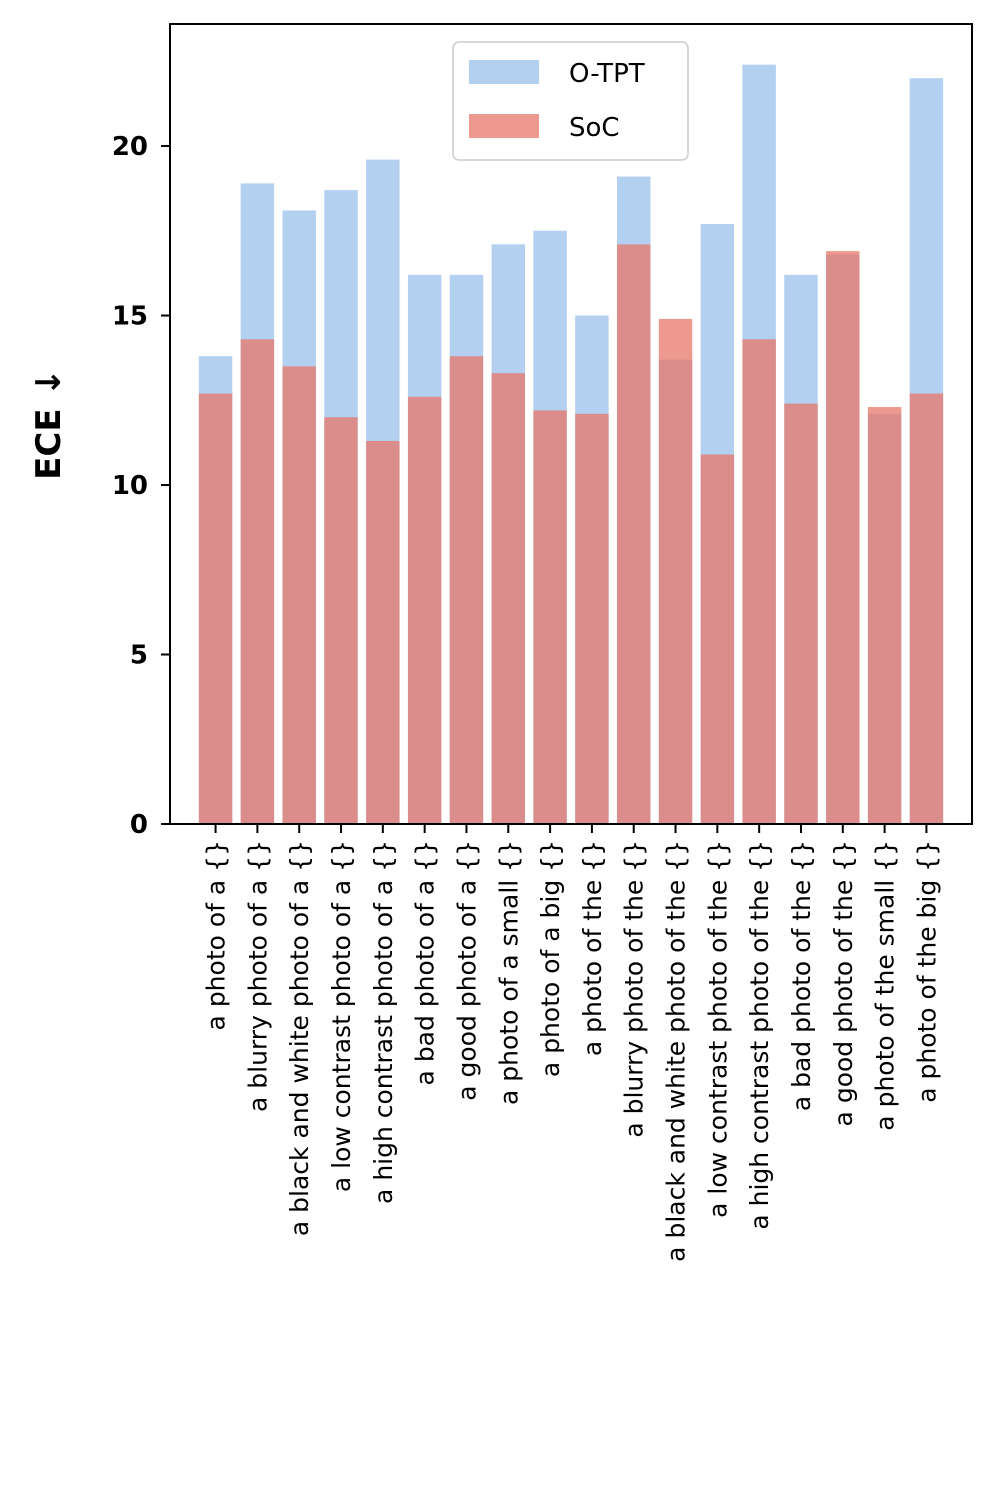 The height and width of the screenshot is (1487, 998). Describe the element at coordinates (801, 975) in the screenshot. I see `x-tick-label: a bad photo of the {}` at that location.